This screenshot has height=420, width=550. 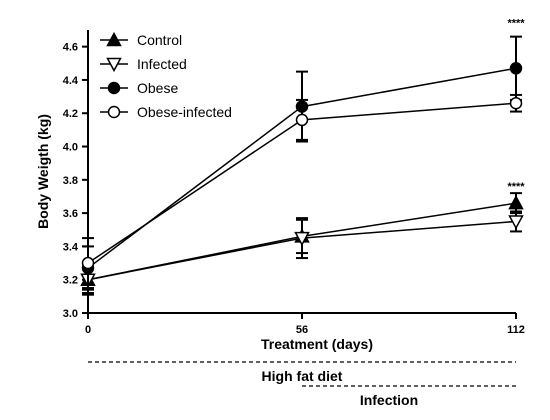 I want to click on y-tick-label: 3.8, so click(x=70, y=181).